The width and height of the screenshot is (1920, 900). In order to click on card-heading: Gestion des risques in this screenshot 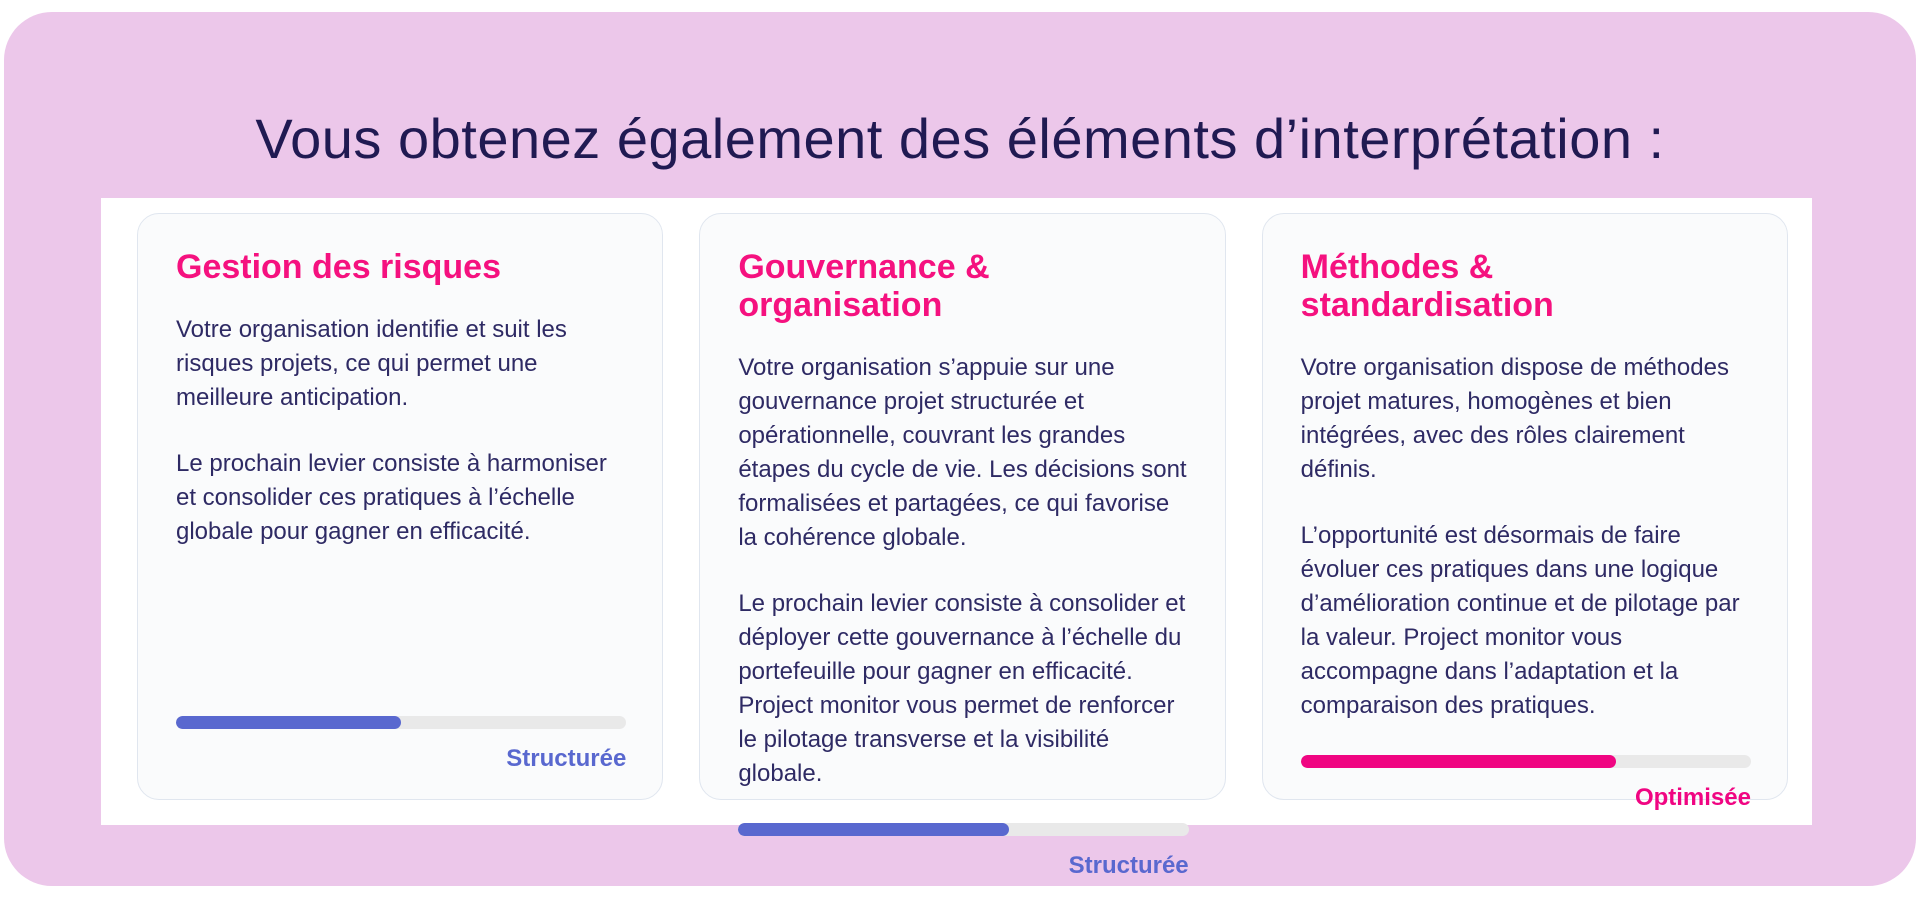, I will do `click(338, 267)`.